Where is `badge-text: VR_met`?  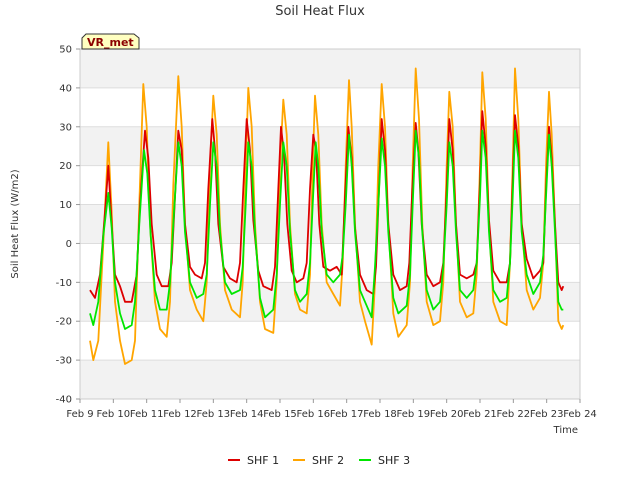 badge-text: VR_met is located at coordinates (110, 42).